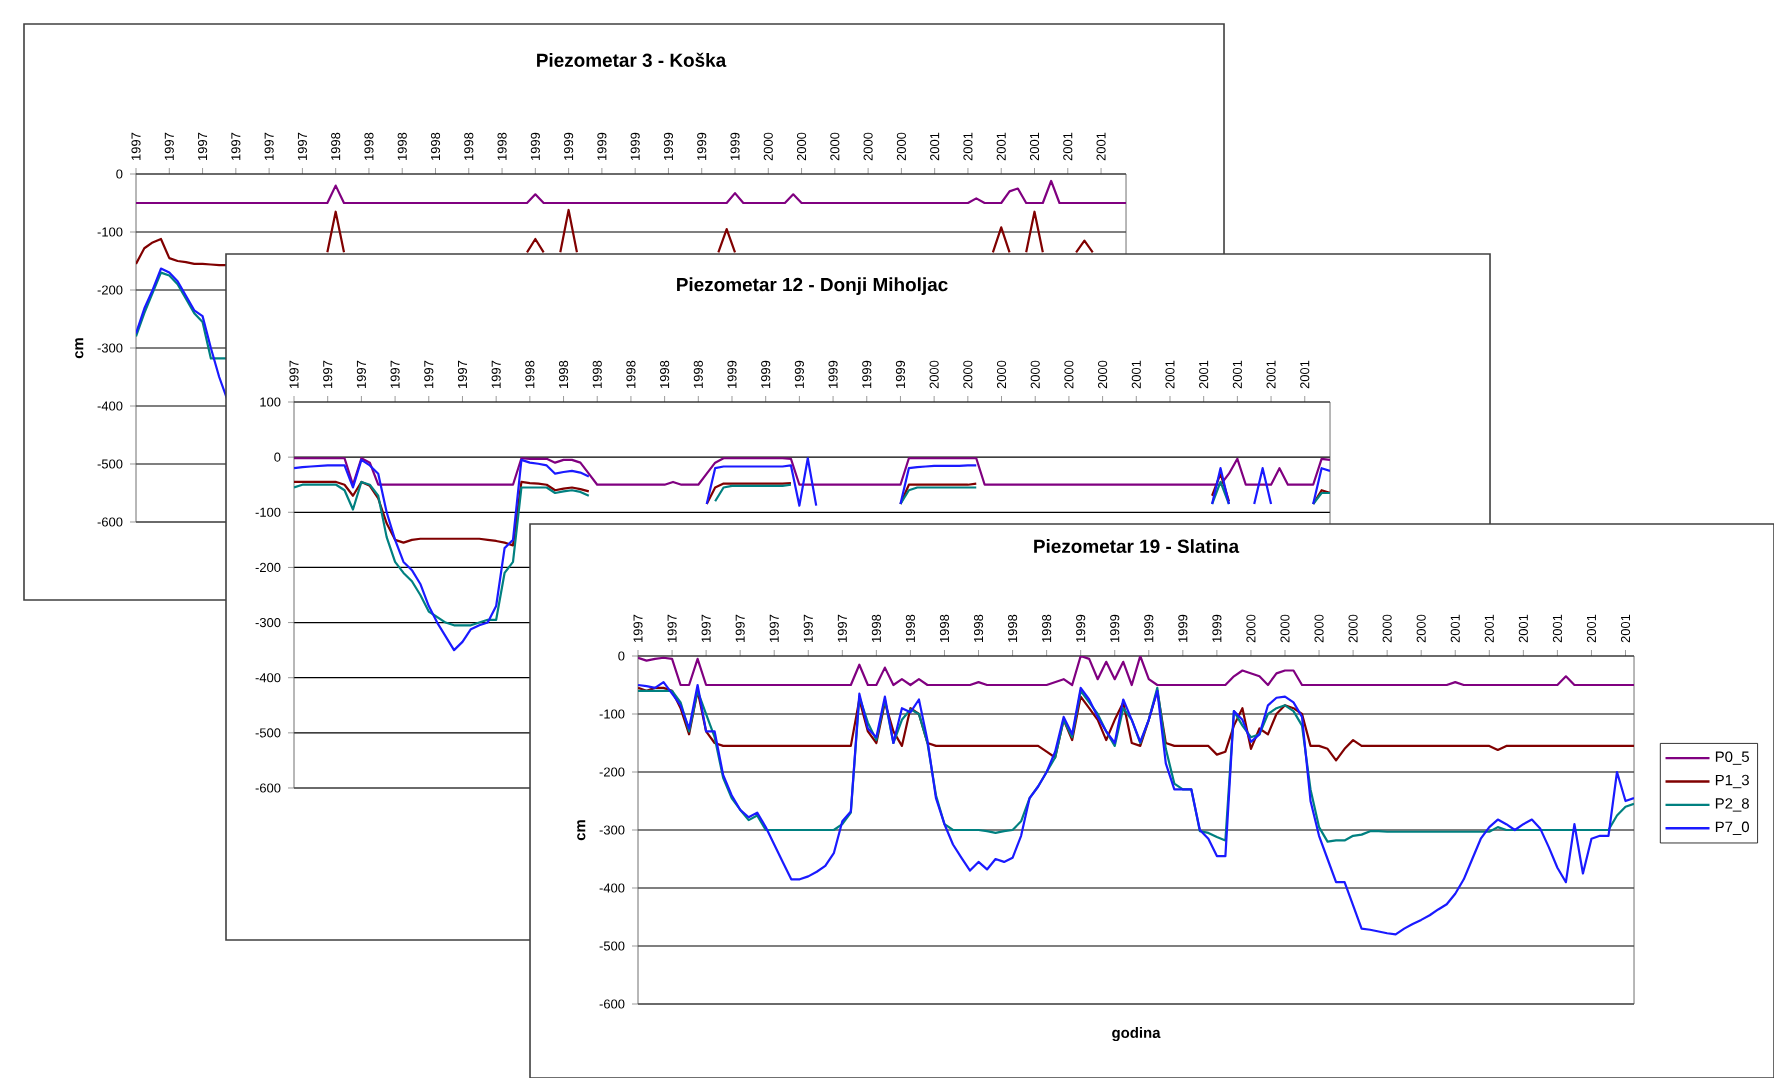 The height and width of the screenshot is (1078, 1774). I want to click on chart-title: Piezometar 3 - Koška, so click(632, 60).